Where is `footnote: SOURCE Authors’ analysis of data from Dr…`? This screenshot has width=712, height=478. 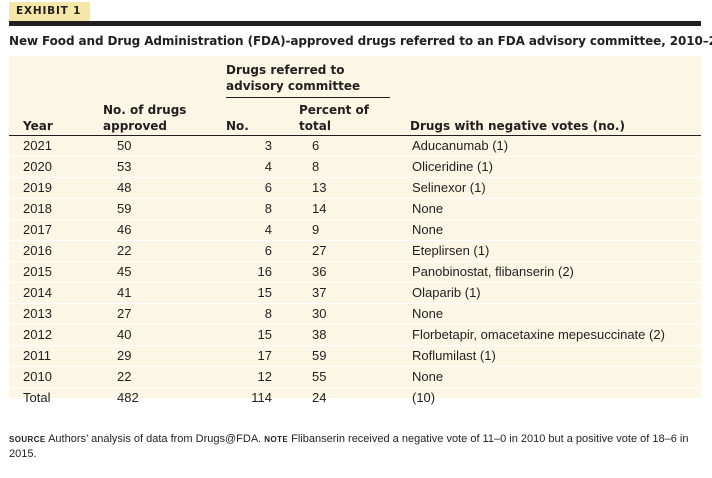
footnote: SOURCE Authors’ analysis of data from Dr… is located at coordinates (356, 447).